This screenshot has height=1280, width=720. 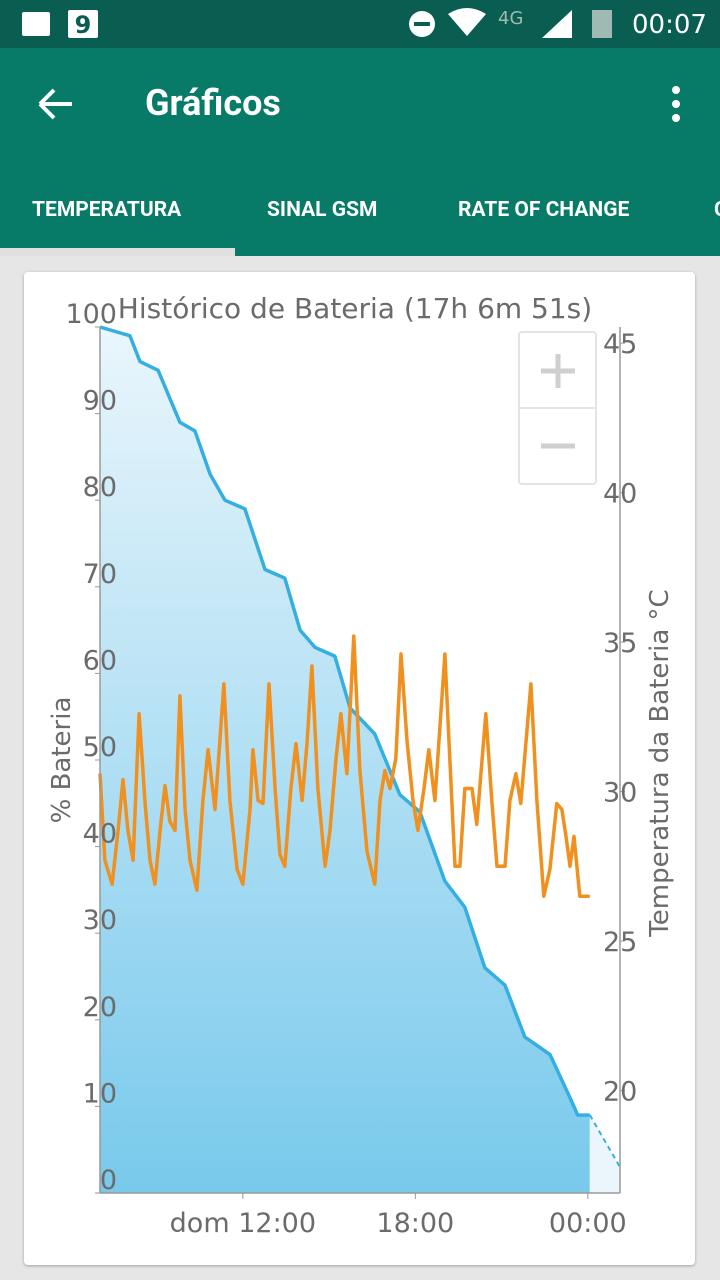 What do you see at coordinates (669, 25) in the screenshot?
I see `clock: 00:07` at bounding box center [669, 25].